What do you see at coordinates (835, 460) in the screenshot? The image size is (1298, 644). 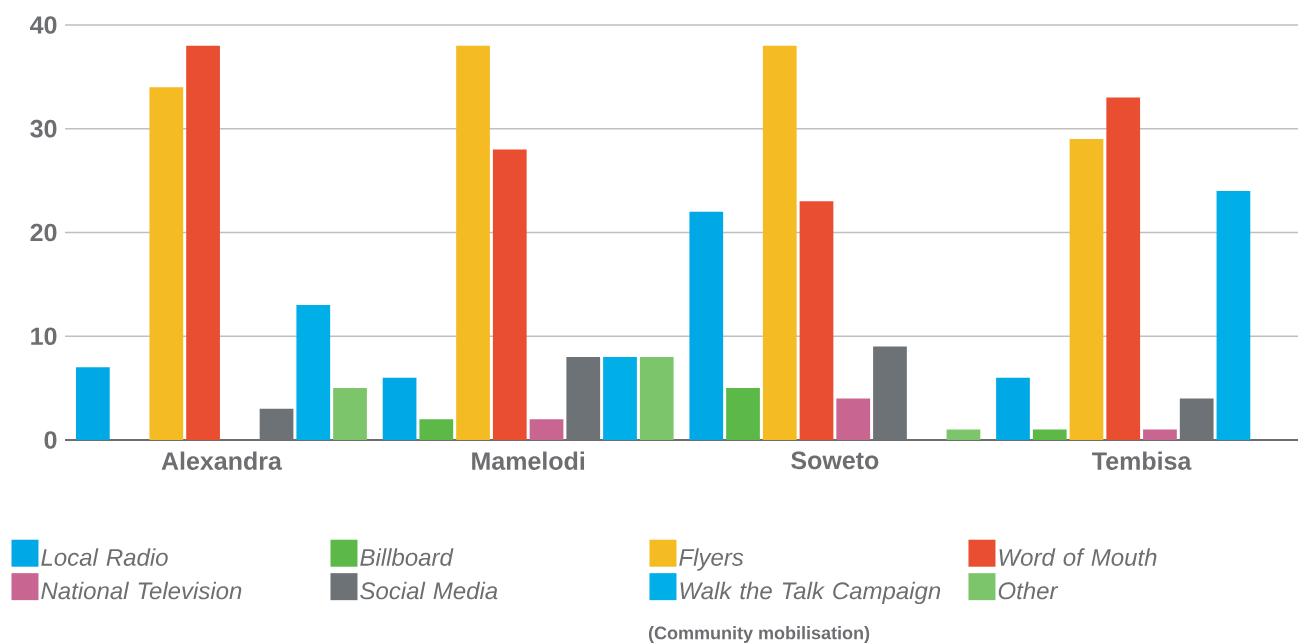 I see `x-tick-label: Soweto` at bounding box center [835, 460].